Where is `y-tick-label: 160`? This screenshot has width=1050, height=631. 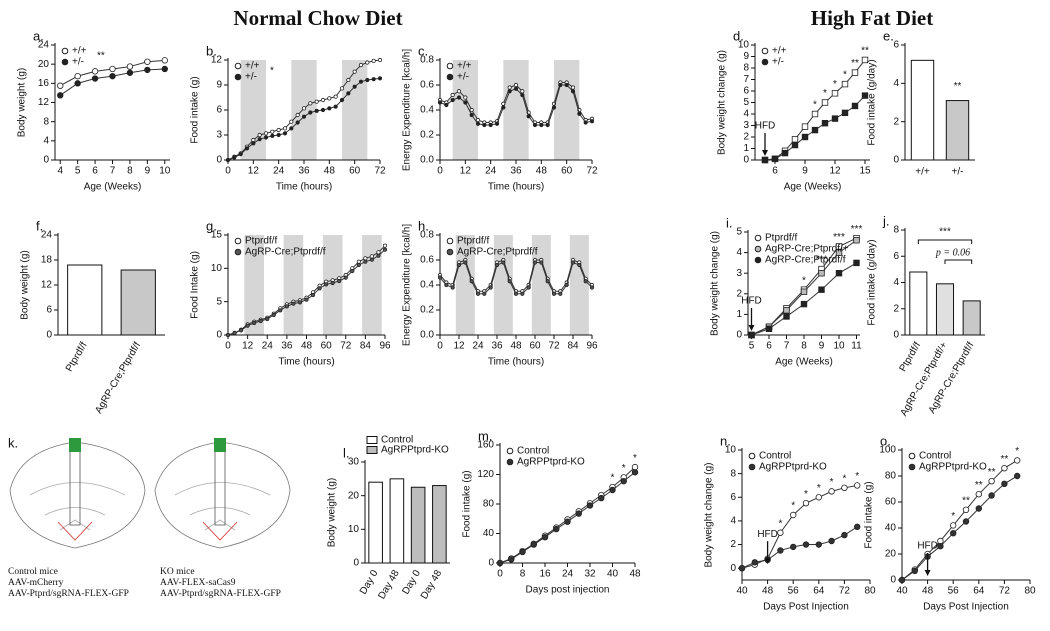
y-tick-label: 160 is located at coordinates (485, 445).